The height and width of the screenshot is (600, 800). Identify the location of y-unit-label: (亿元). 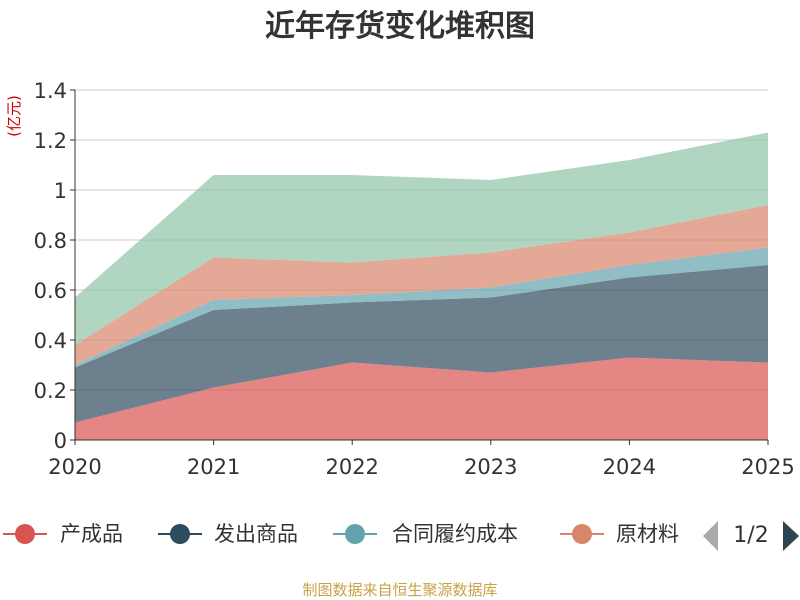
(14, 116).